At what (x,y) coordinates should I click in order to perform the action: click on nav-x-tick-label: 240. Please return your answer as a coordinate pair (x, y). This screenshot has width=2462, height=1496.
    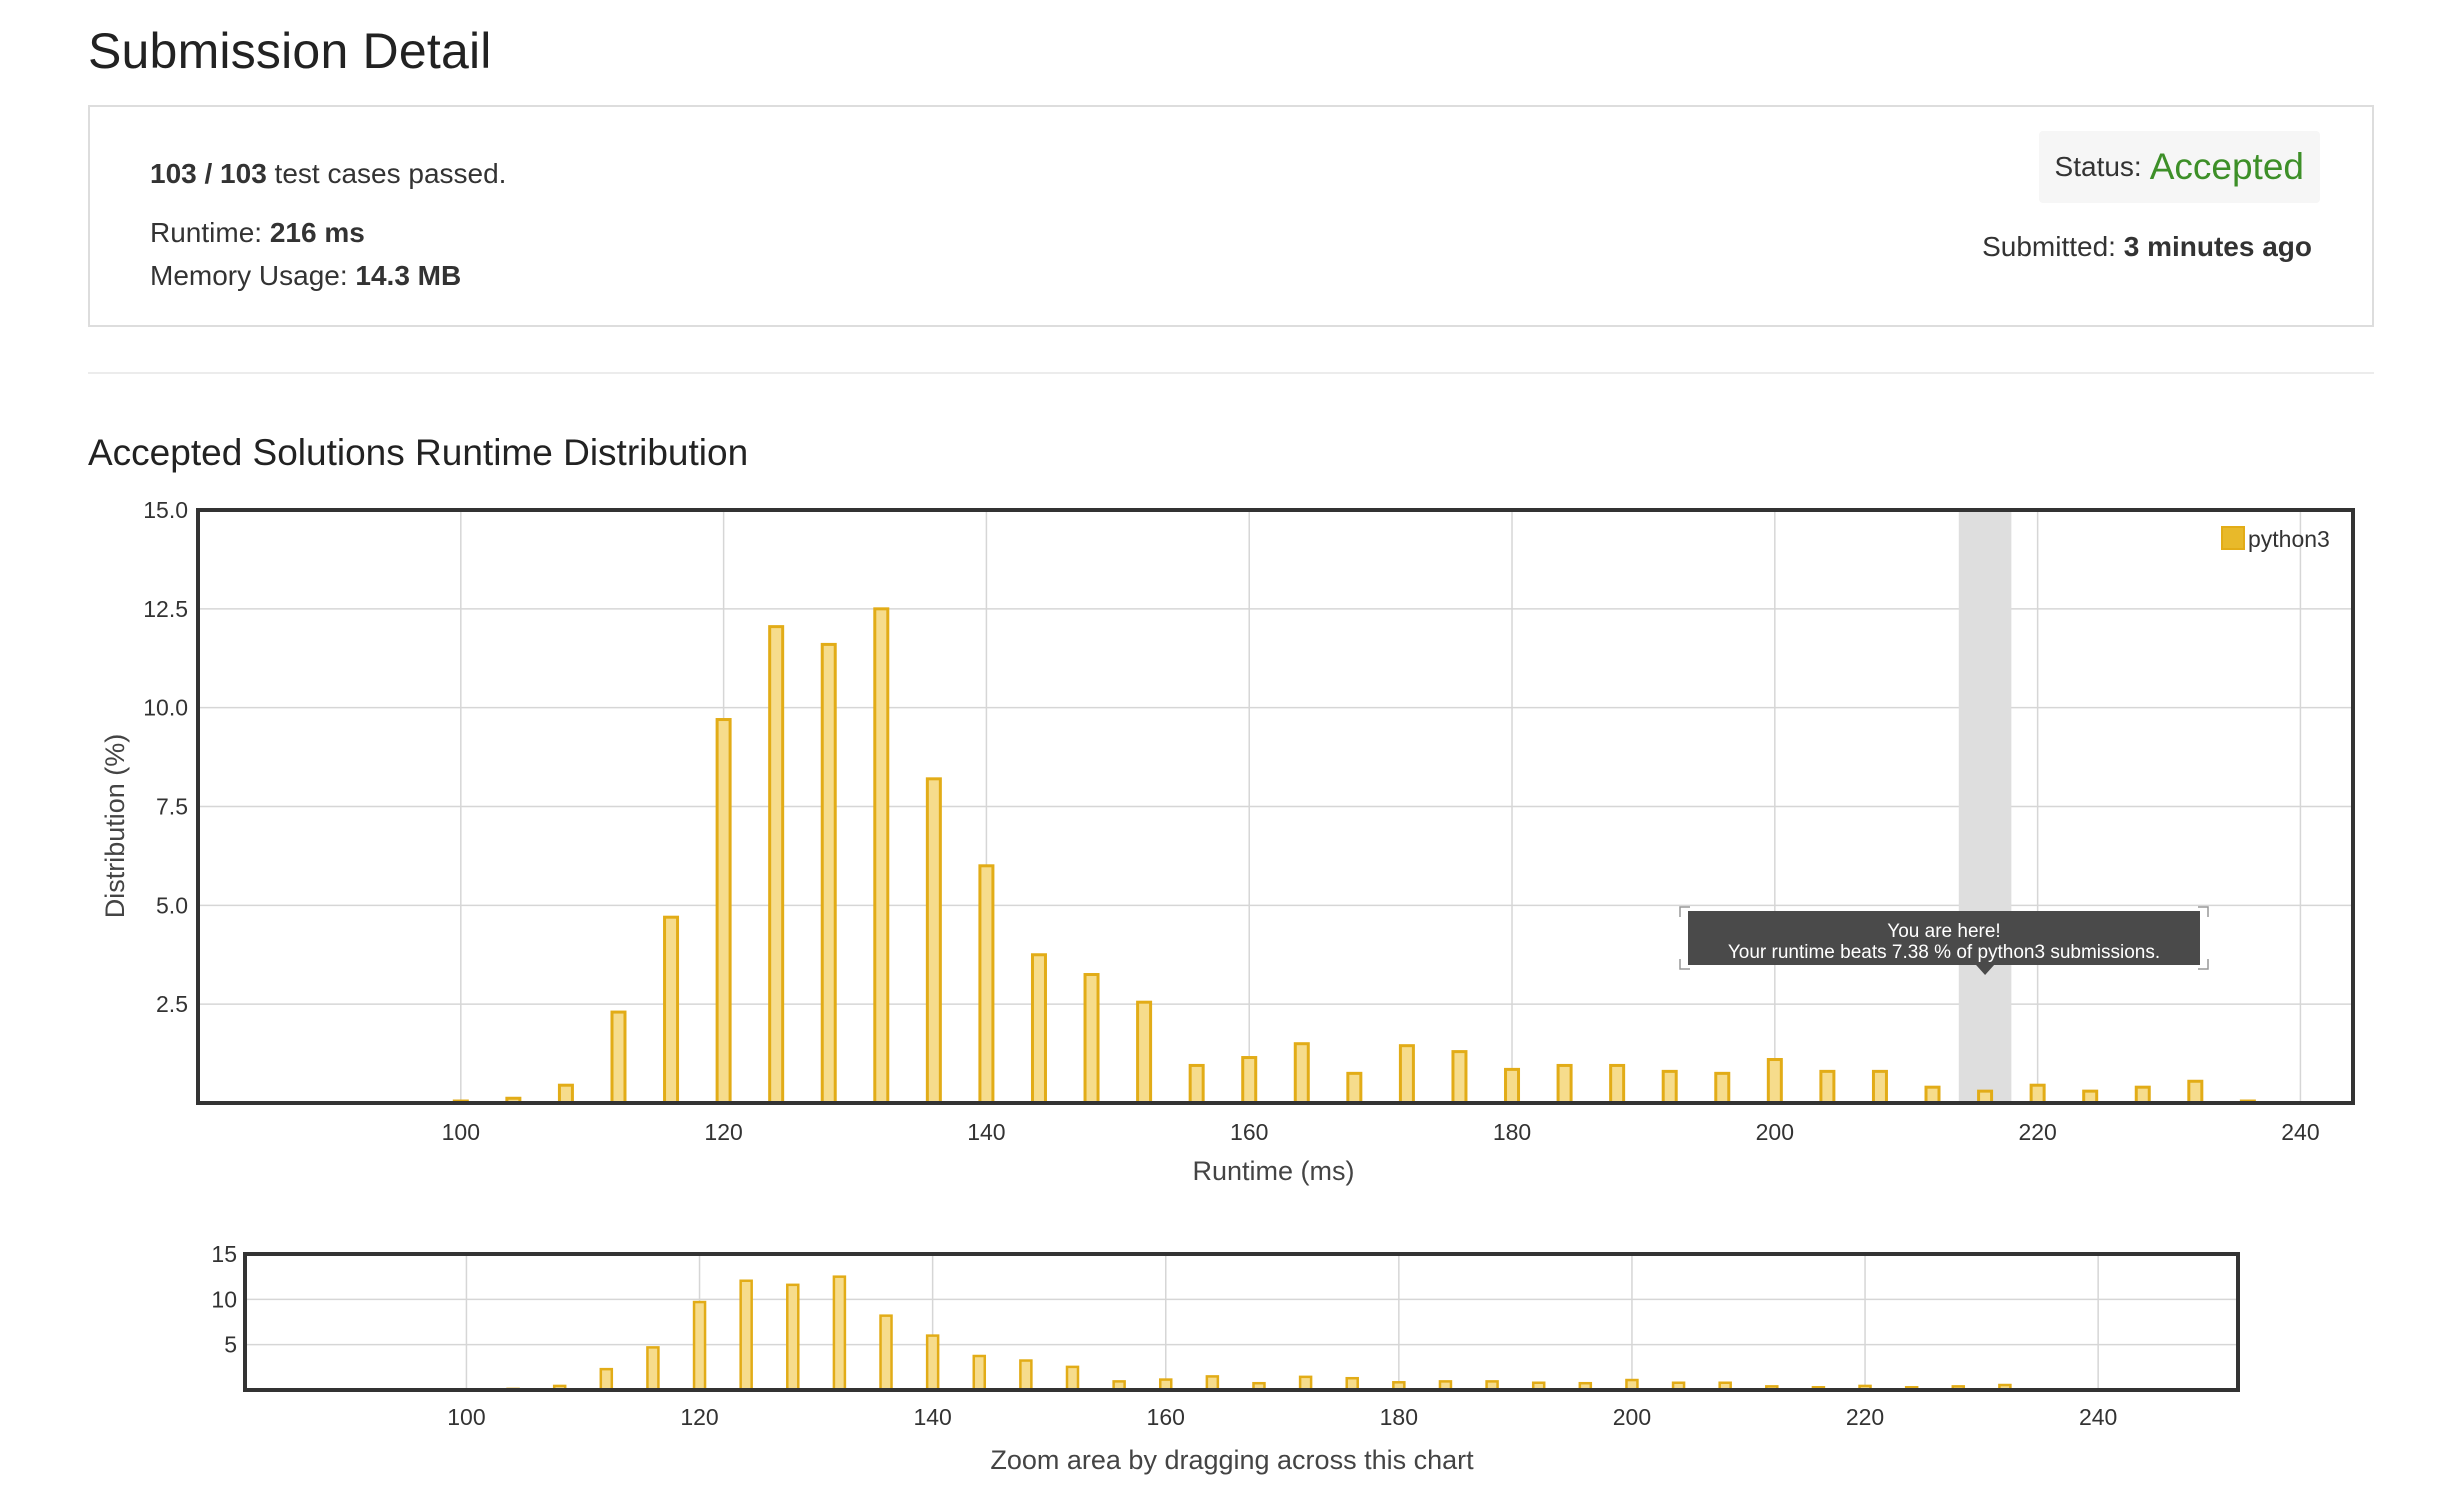
    Looking at the image, I should click on (2098, 1417).